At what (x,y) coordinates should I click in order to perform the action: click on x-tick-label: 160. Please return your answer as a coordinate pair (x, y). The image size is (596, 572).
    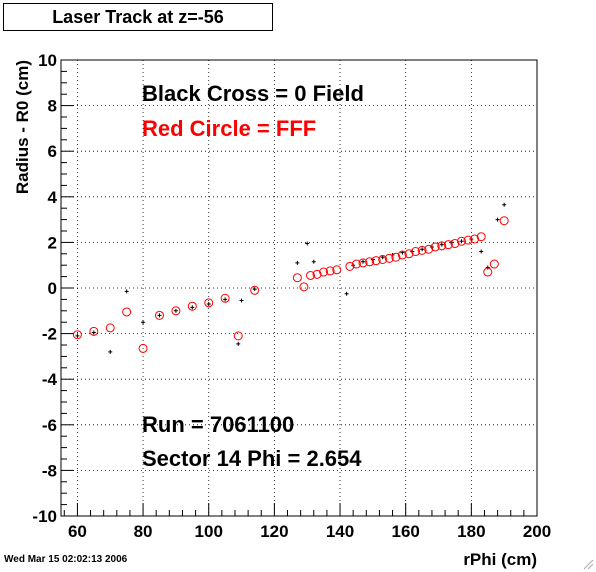
    Looking at the image, I should click on (406, 531).